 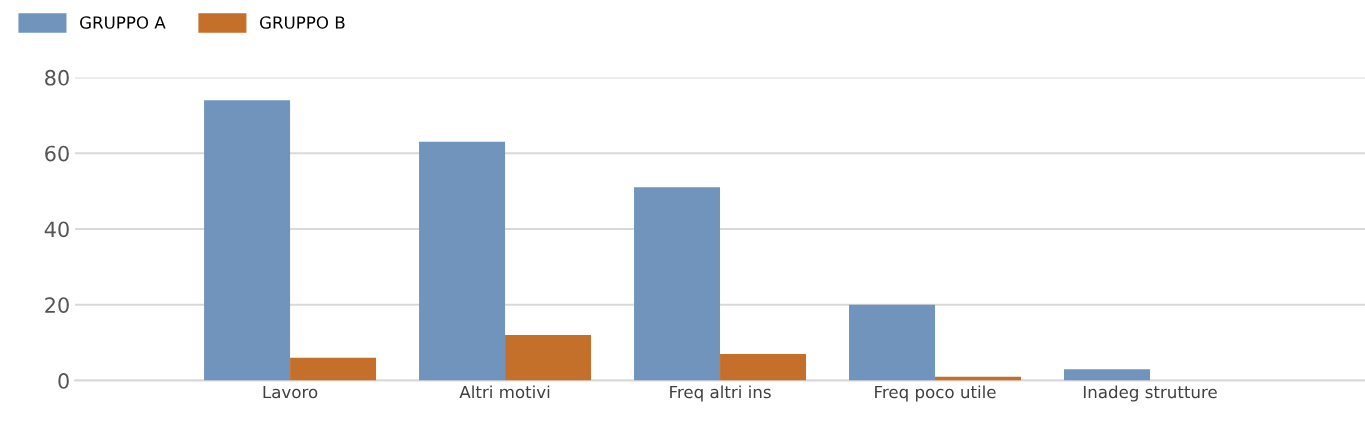 I want to click on x-tick-label: Freq altri ins, so click(x=720, y=393).